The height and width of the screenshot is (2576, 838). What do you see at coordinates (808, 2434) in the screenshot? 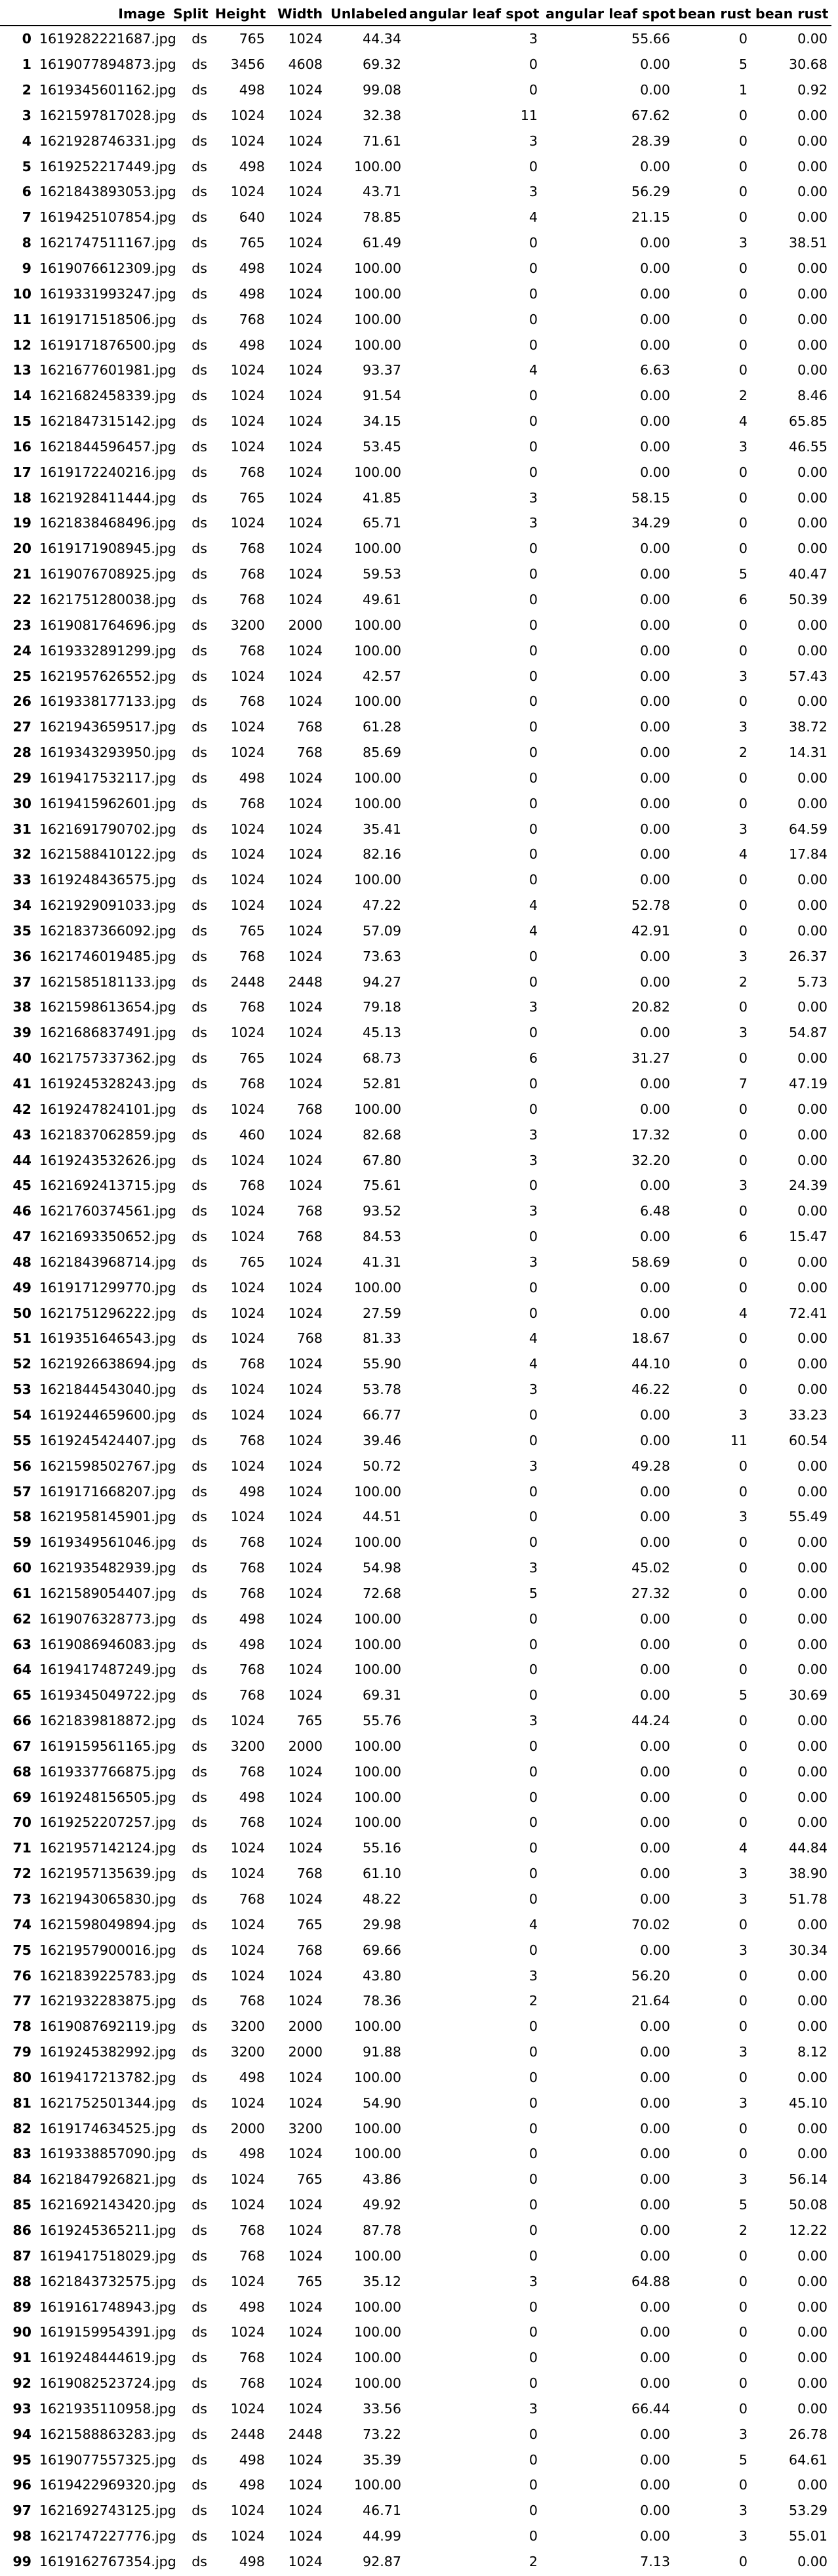
I see `bean-rust-percent-cell: 26.78` at bounding box center [808, 2434].